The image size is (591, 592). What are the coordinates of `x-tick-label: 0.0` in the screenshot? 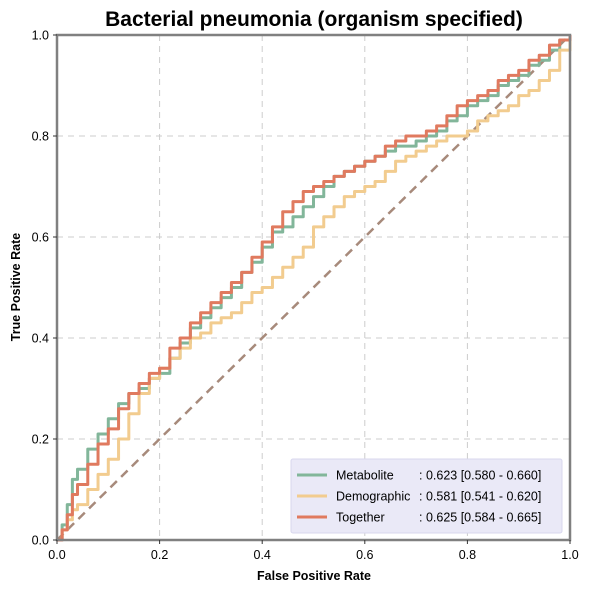 It's located at (56, 555).